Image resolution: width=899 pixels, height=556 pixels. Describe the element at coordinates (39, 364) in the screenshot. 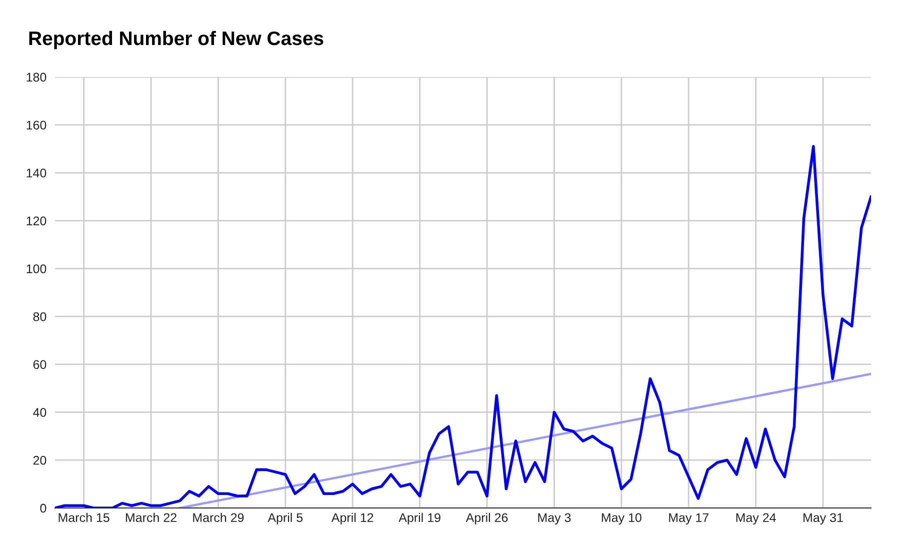

I see `y-tick-label: 60` at that location.